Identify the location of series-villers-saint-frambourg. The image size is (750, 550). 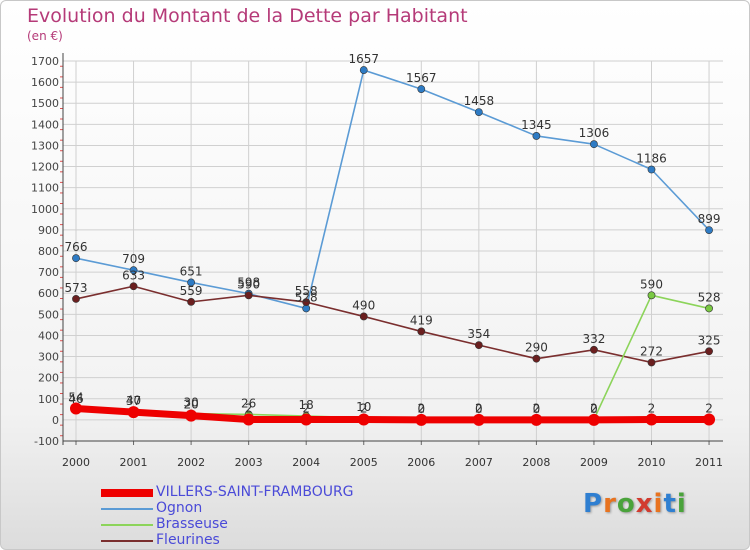
(393, 414).